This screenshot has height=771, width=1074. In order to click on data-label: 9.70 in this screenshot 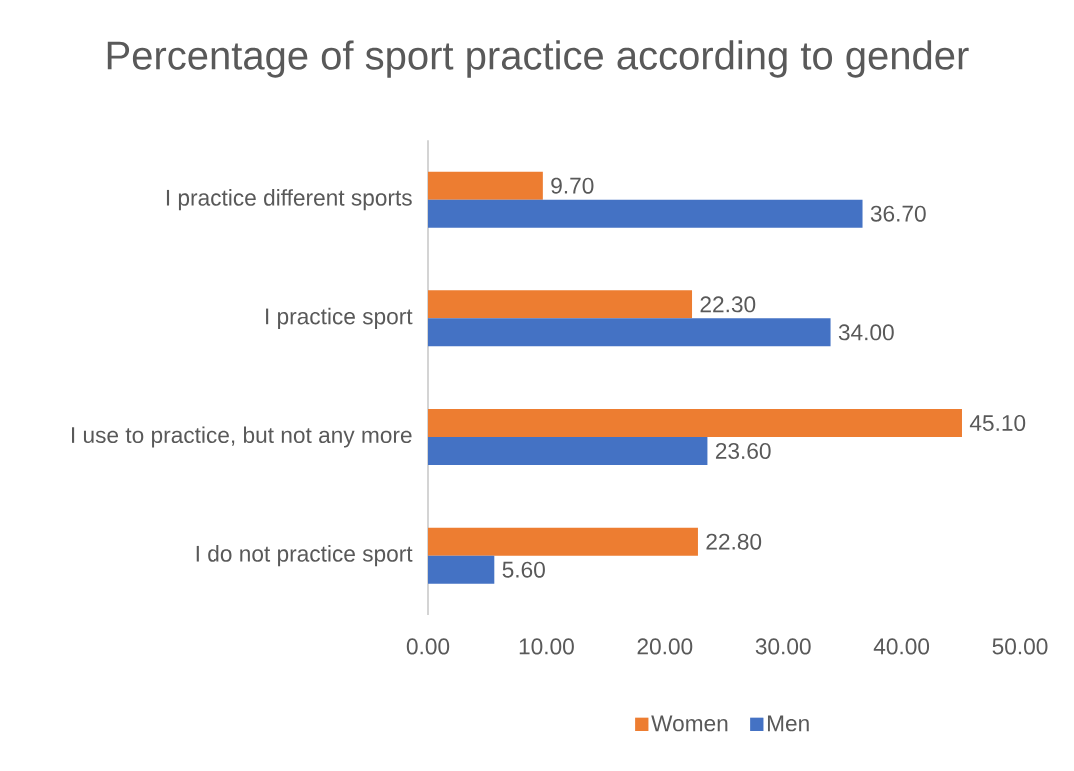, I will do `click(572, 185)`.